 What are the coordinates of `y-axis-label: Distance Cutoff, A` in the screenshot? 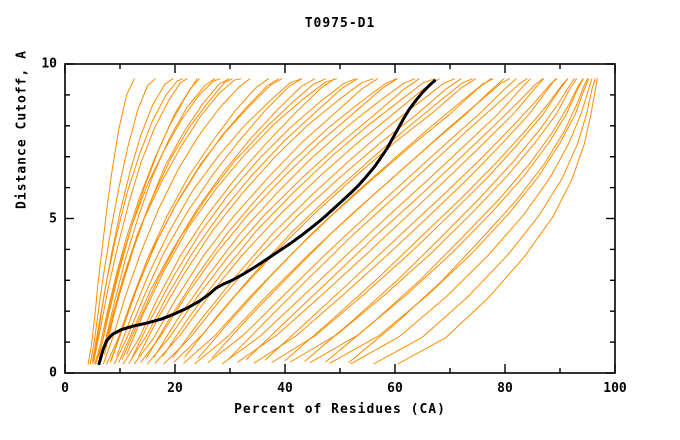 It's located at (22, 129).